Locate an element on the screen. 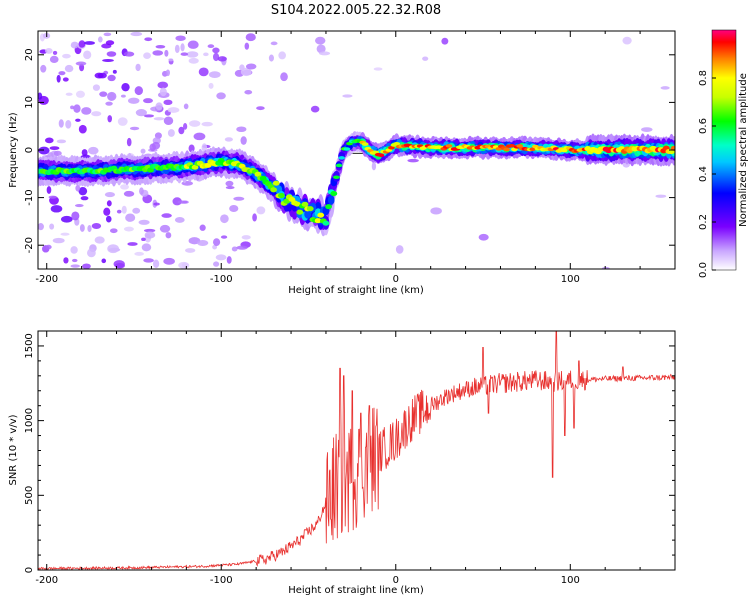 Image resolution: width=750 pixels, height=600 pixels. spectrogram-y-label: Frequency (Hz) is located at coordinates (13, 150).